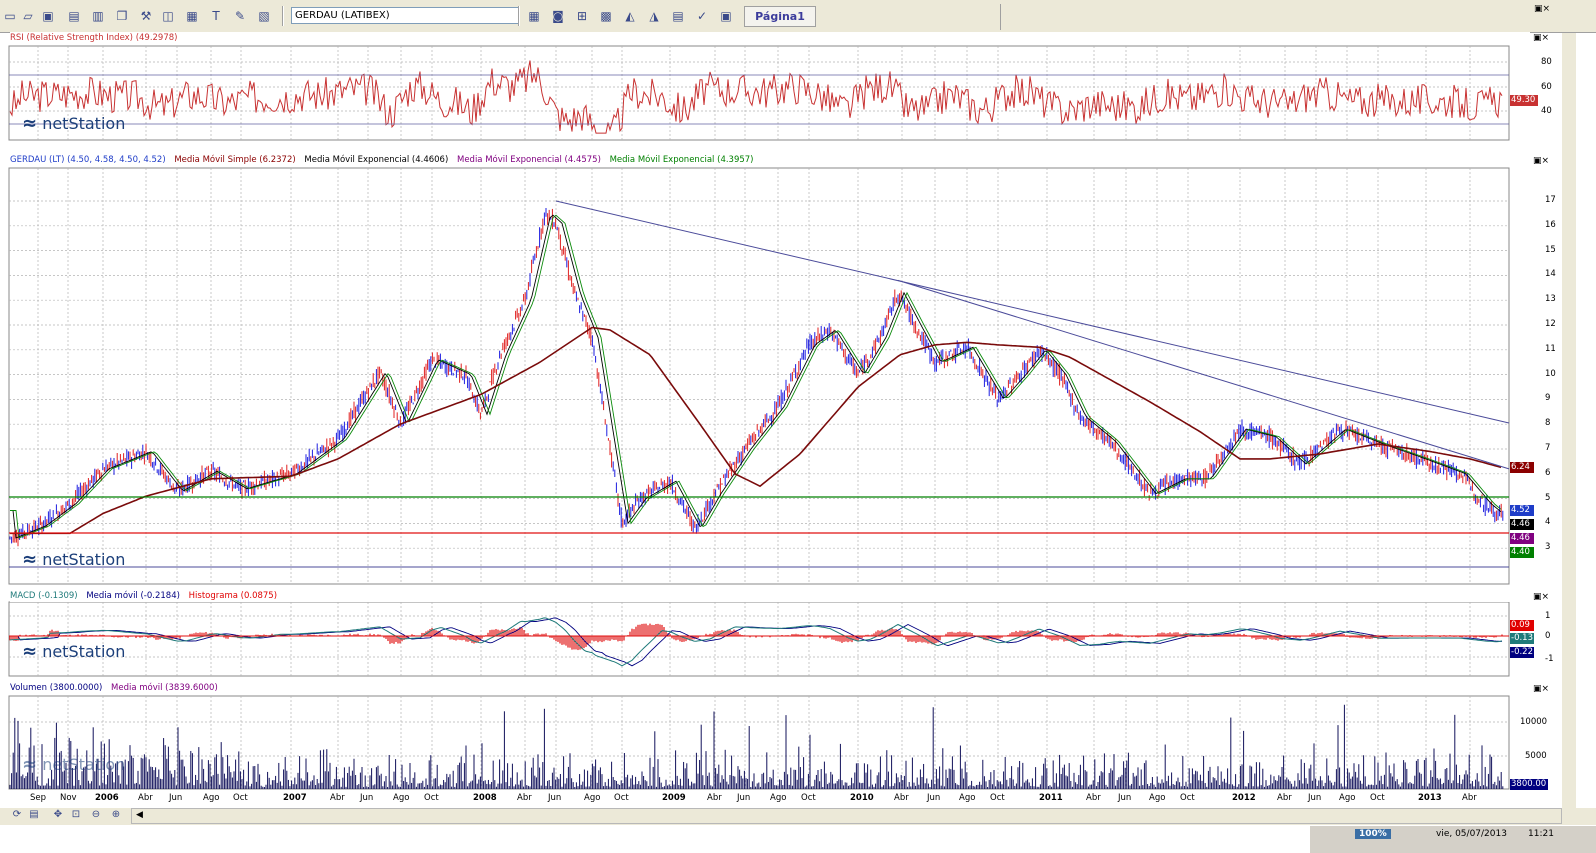 The height and width of the screenshot is (853, 1596). Describe the element at coordinates (1522, 552) in the screenshot. I see `ema3-tag: 4.40` at that location.